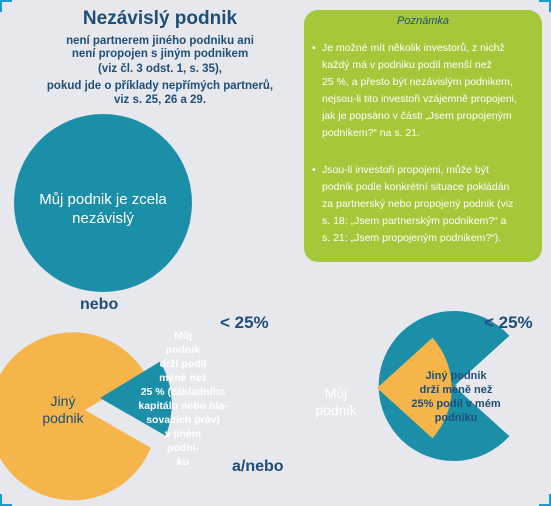  I want to click on my-company-label: Můj podnik, so click(336, 402).